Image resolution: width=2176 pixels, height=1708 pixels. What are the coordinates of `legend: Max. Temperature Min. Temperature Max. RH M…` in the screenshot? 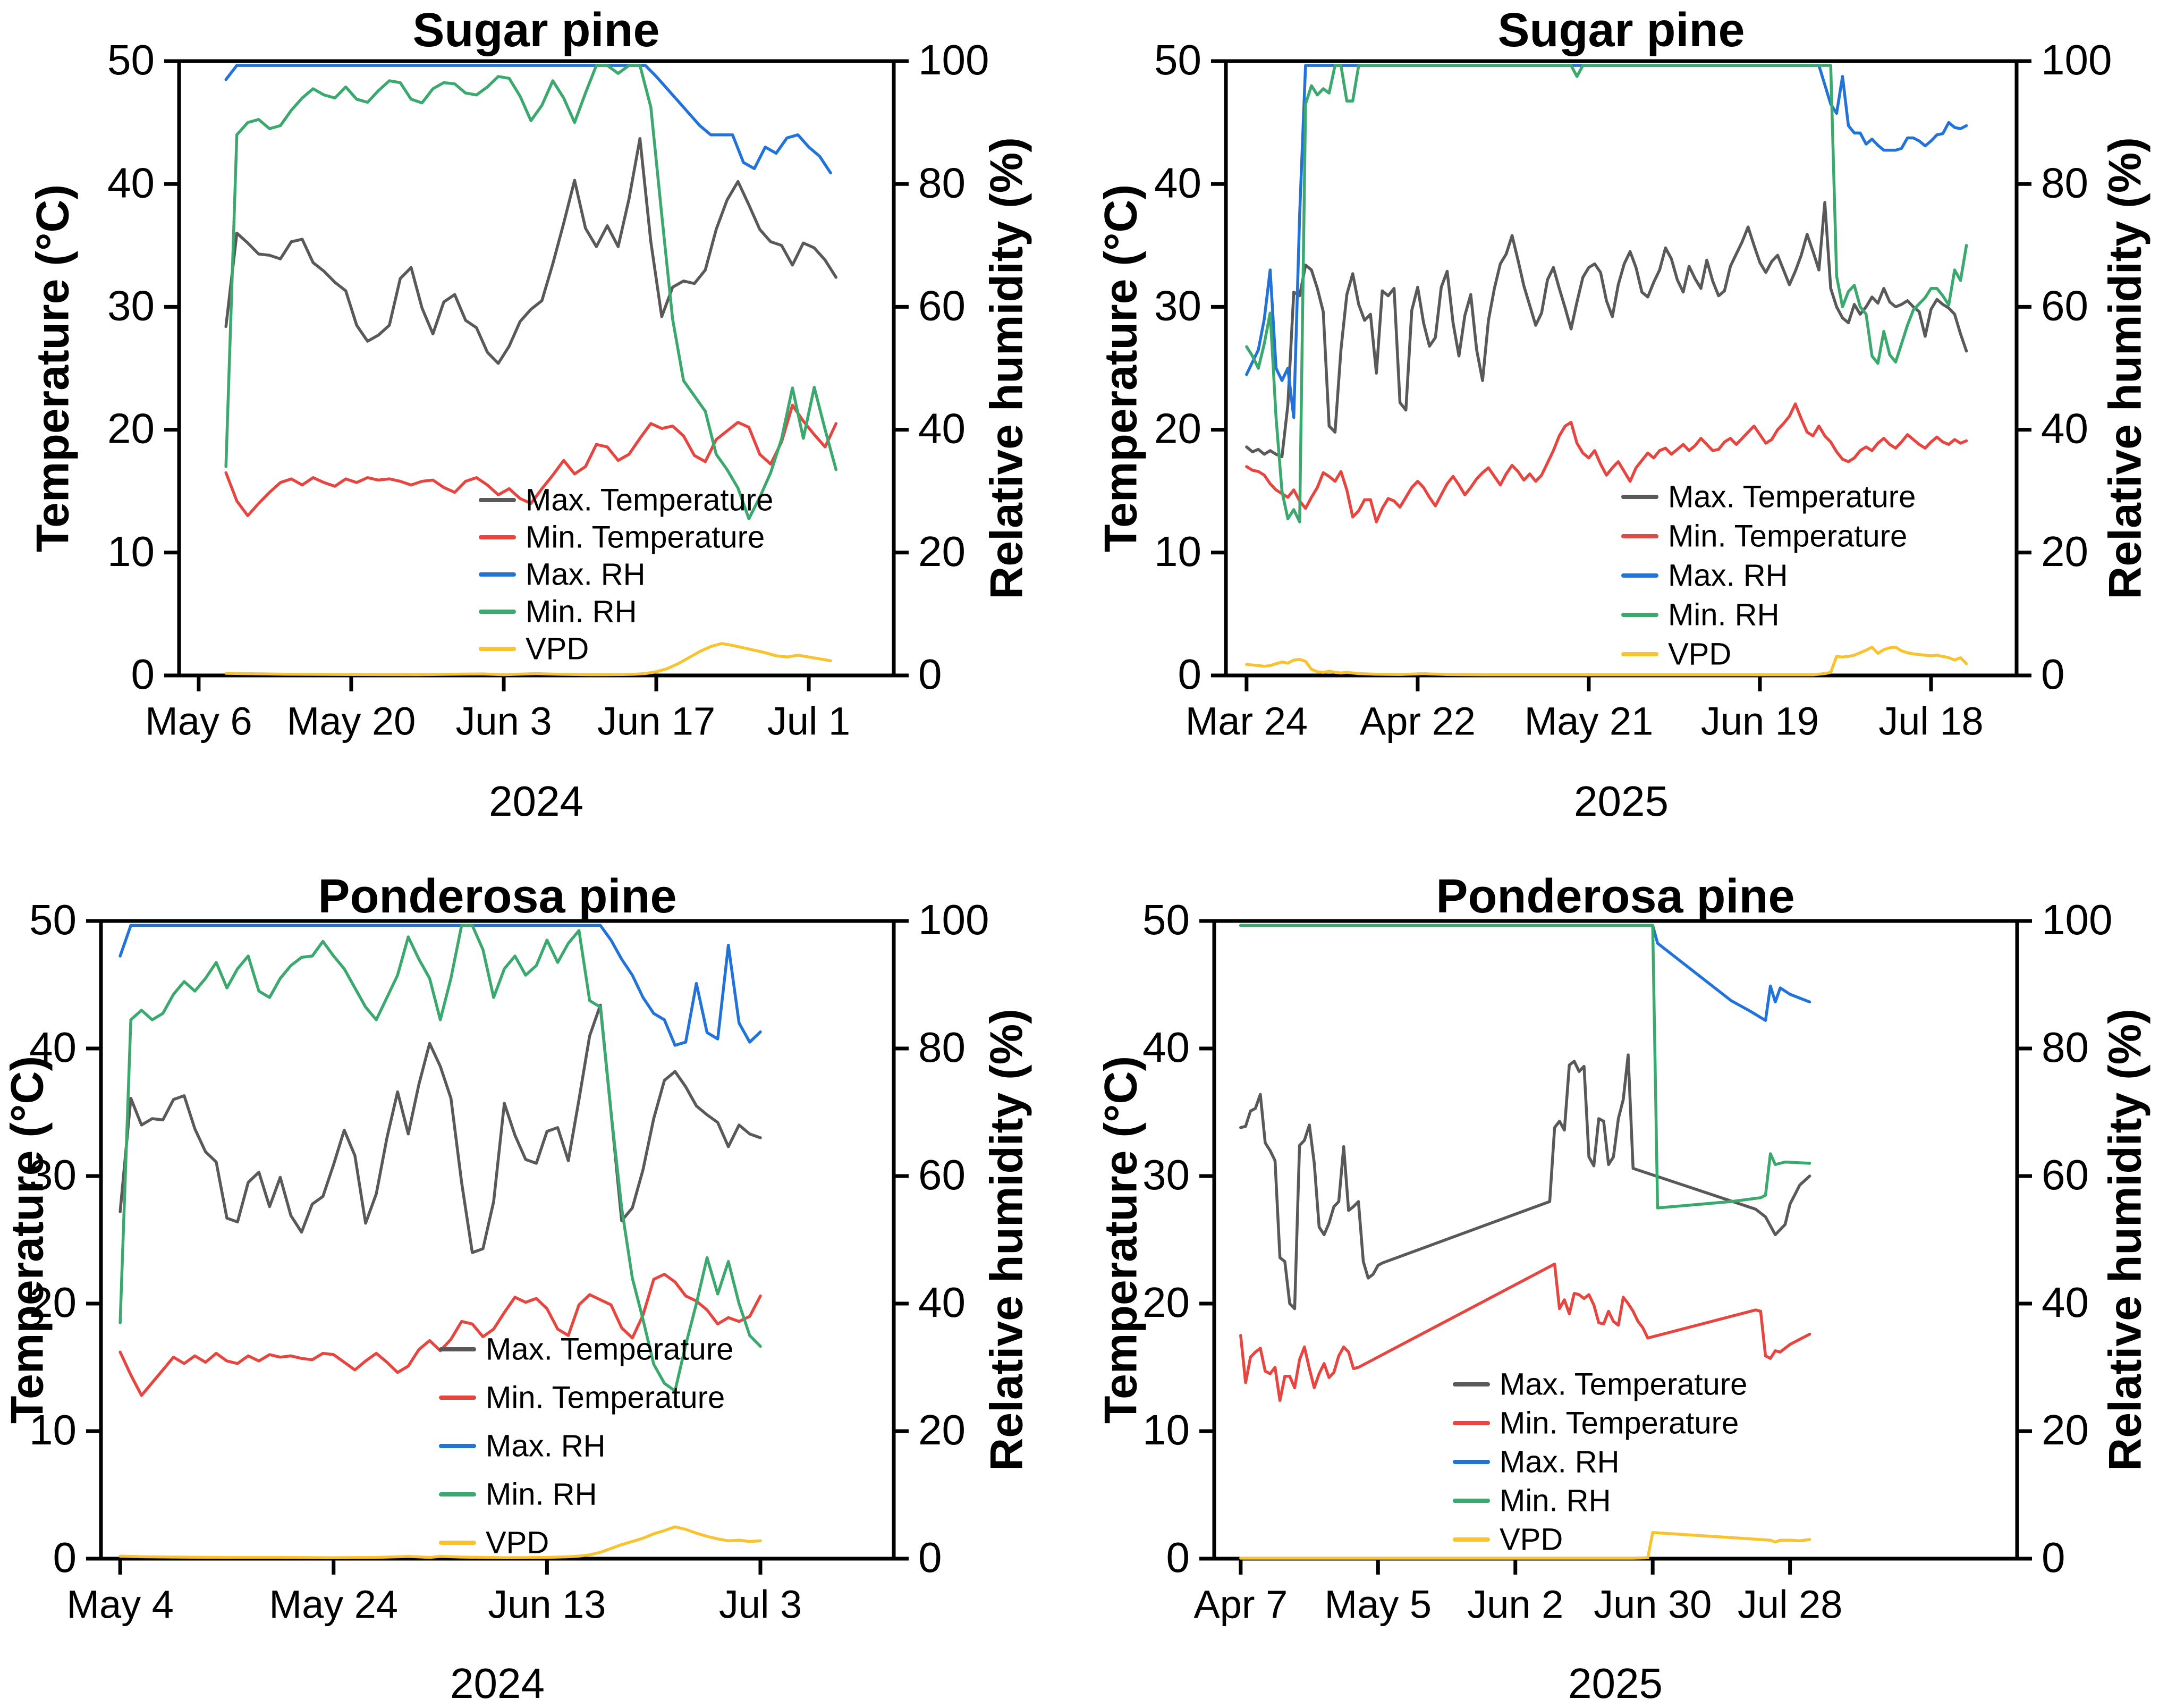 It's located at (1768, 575).